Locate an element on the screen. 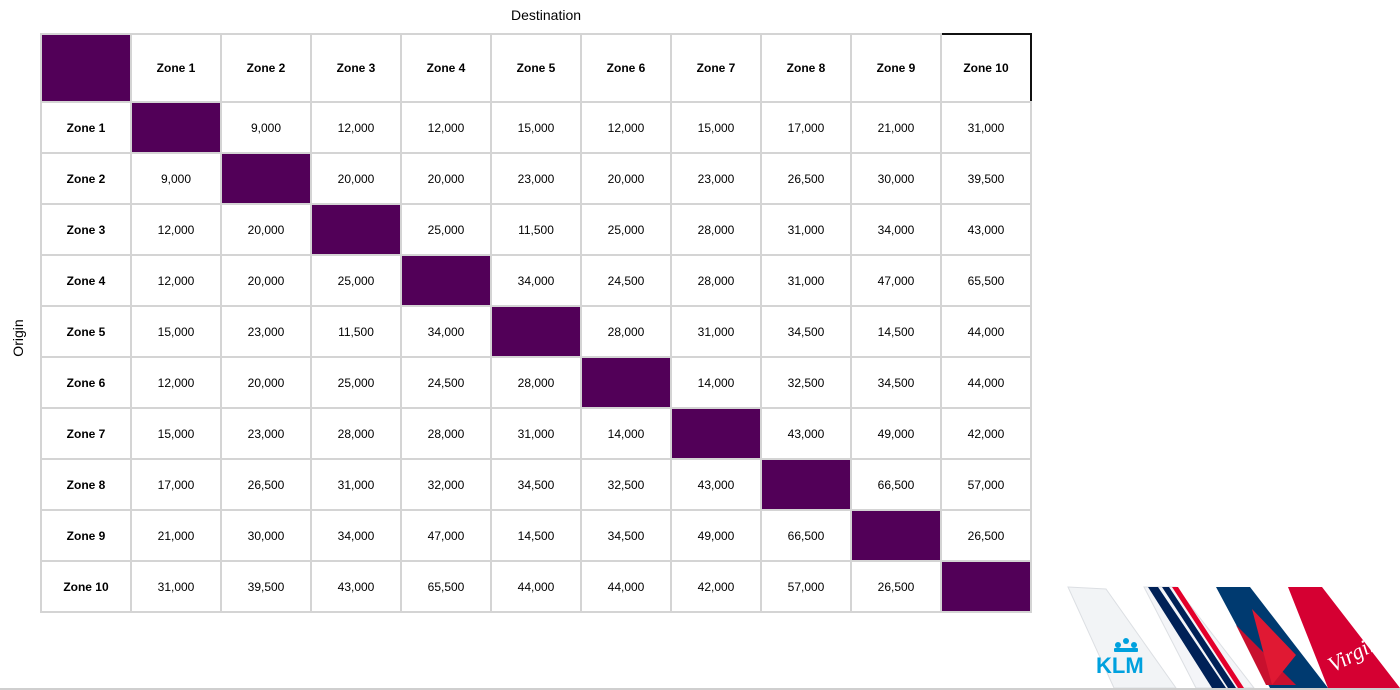  destination-axis-label: Destination is located at coordinates (546, 15).